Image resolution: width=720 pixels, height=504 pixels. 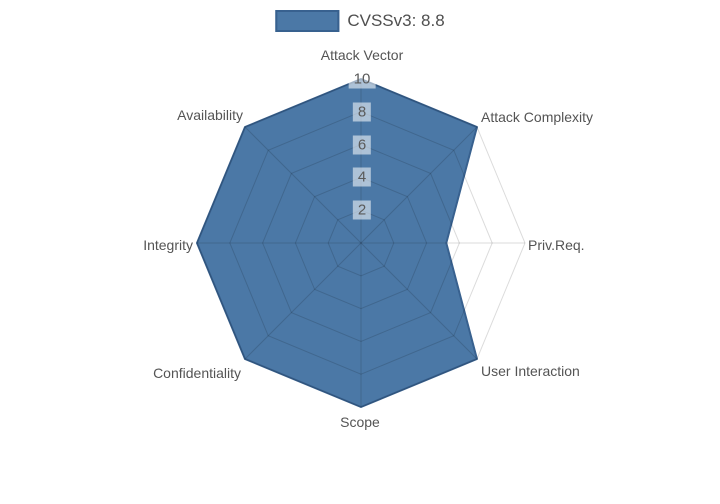 What do you see at coordinates (556, 245) in the screenshot?
I see `axis-label-priv-req: Priv.Req.` at bounding box center [556, 245].